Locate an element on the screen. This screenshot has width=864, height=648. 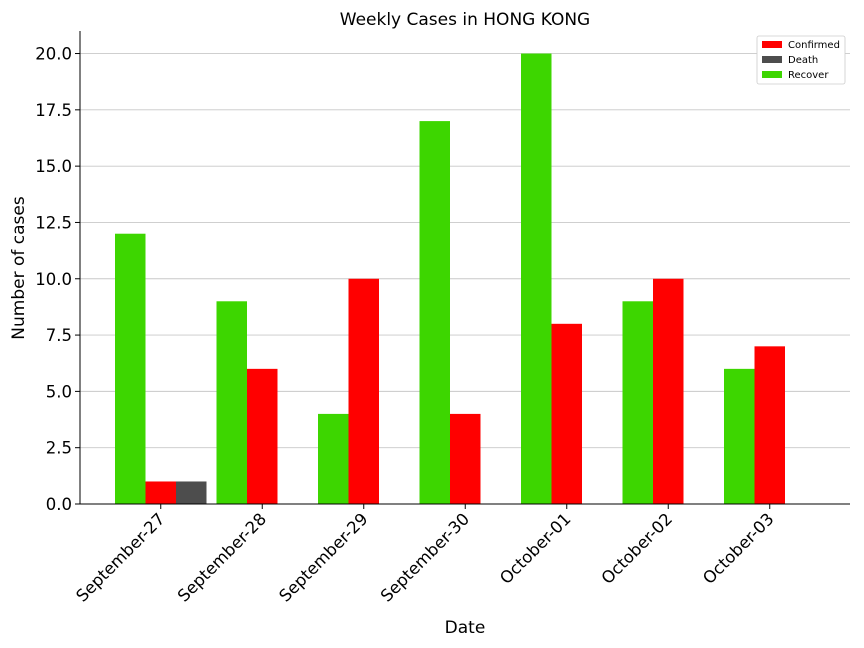
x-tick-label: September-28 is located at coordinates (222, 557).